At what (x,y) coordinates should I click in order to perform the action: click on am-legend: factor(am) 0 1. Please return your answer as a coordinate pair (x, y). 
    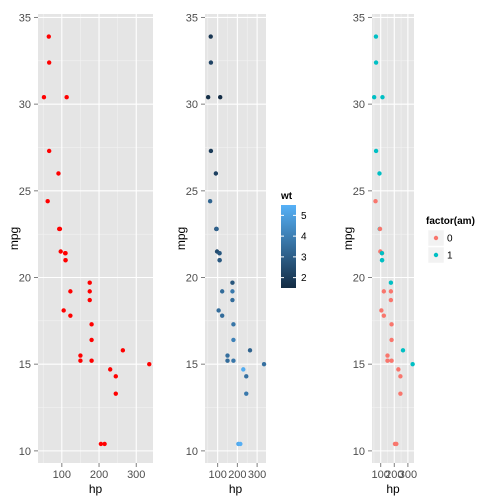
    Looking at the image, I should click on (450, 240).